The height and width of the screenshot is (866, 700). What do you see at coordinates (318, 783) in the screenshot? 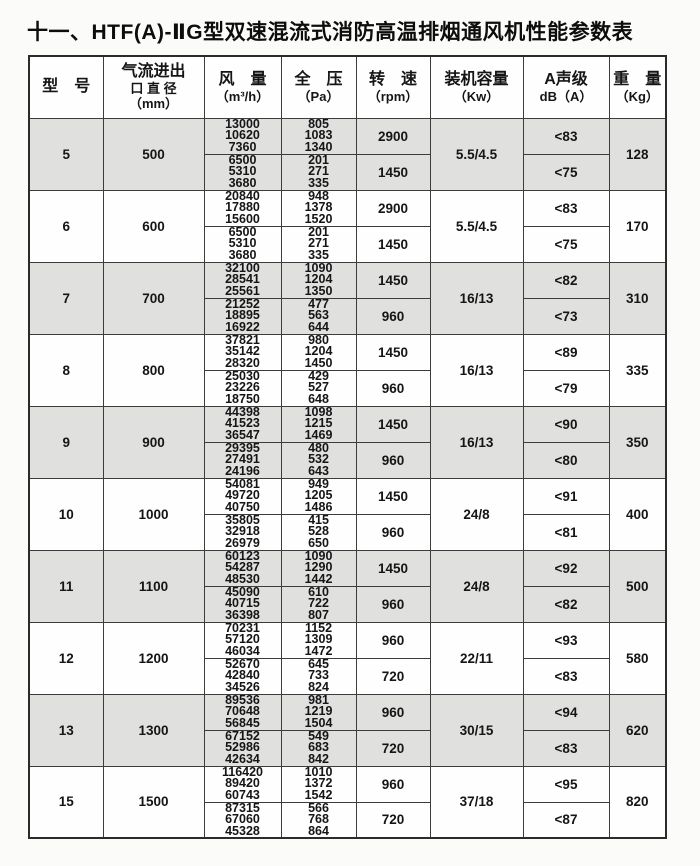
I see `pressure-high-cell-value: 1372` at bounding box center [318, 783].